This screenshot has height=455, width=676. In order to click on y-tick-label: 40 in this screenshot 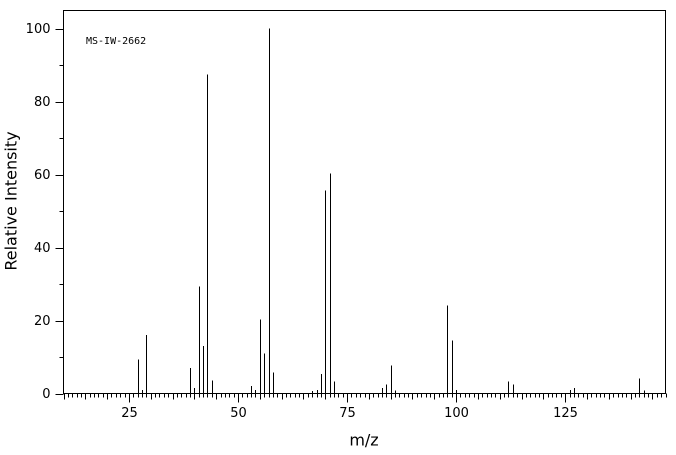, I will do `click(42, 248)`.